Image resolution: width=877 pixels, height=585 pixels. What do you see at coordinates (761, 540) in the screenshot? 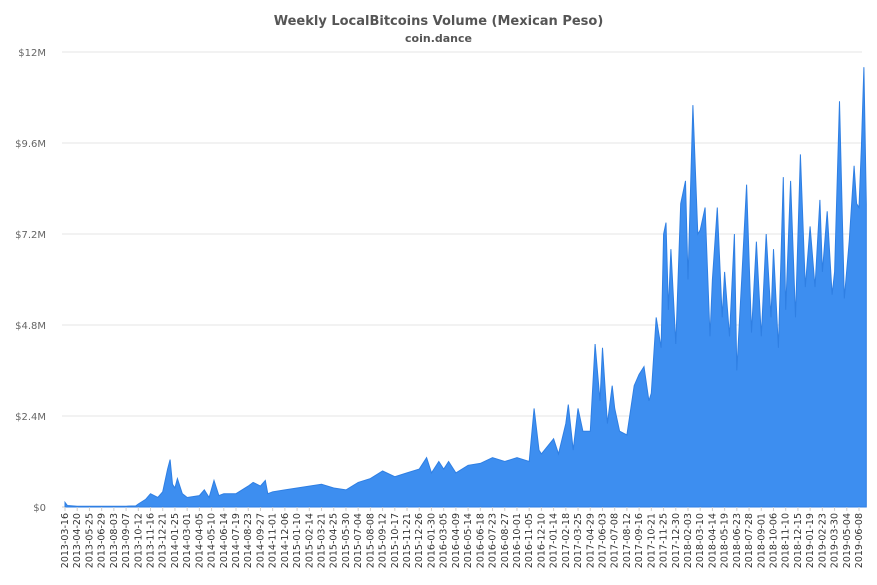
I see `x-tick-label: 2018-09-01` at bounding box center [761, 540].